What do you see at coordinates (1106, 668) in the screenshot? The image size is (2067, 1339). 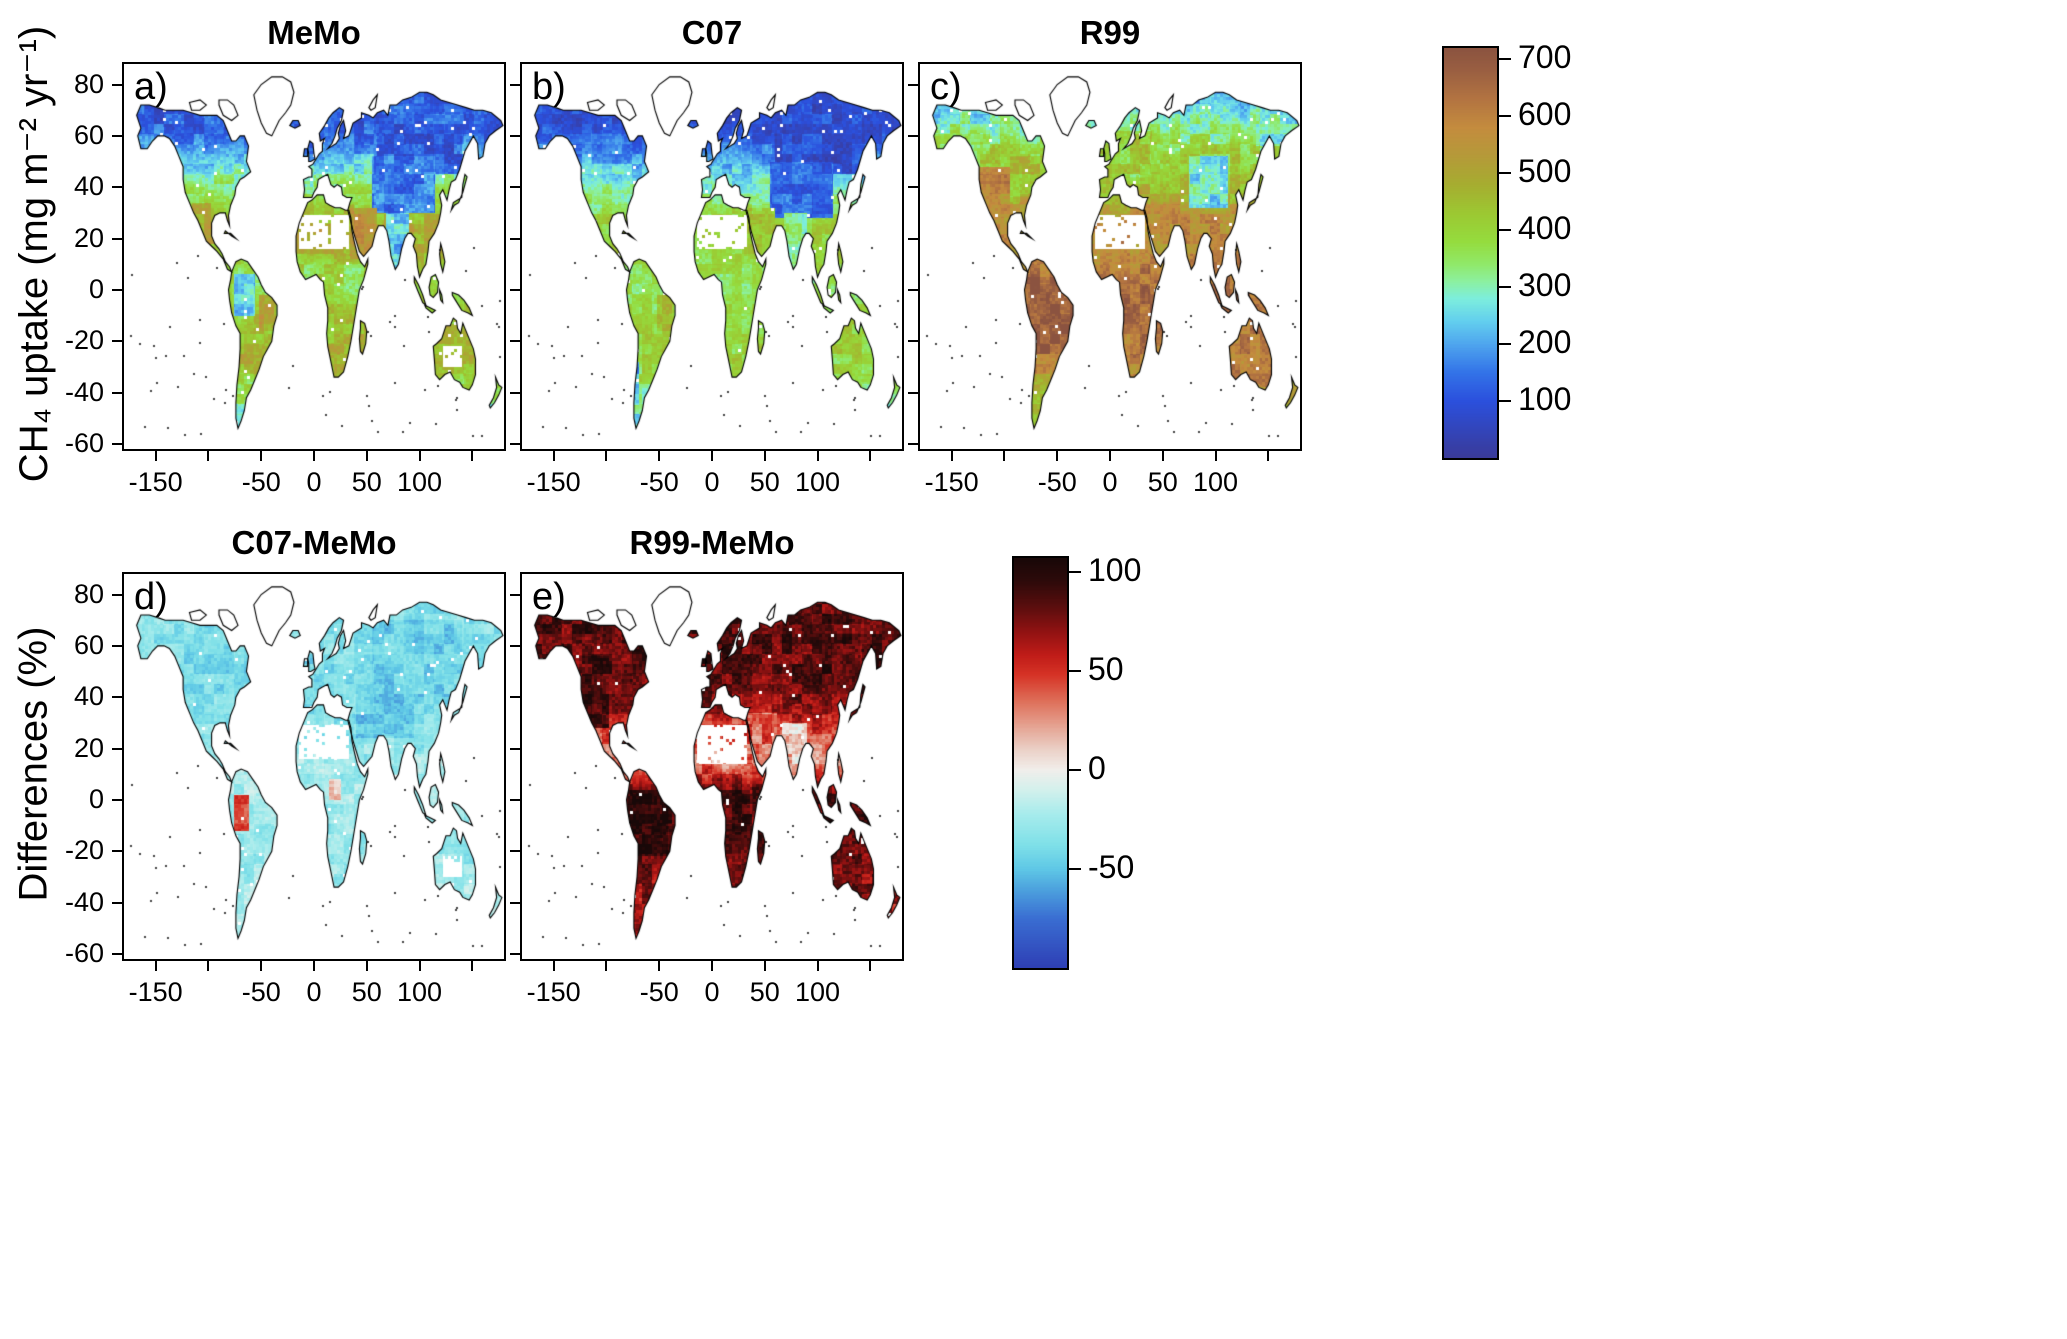 I see `colorbar-tick-label: 50` at bounding box center [1106, 668].